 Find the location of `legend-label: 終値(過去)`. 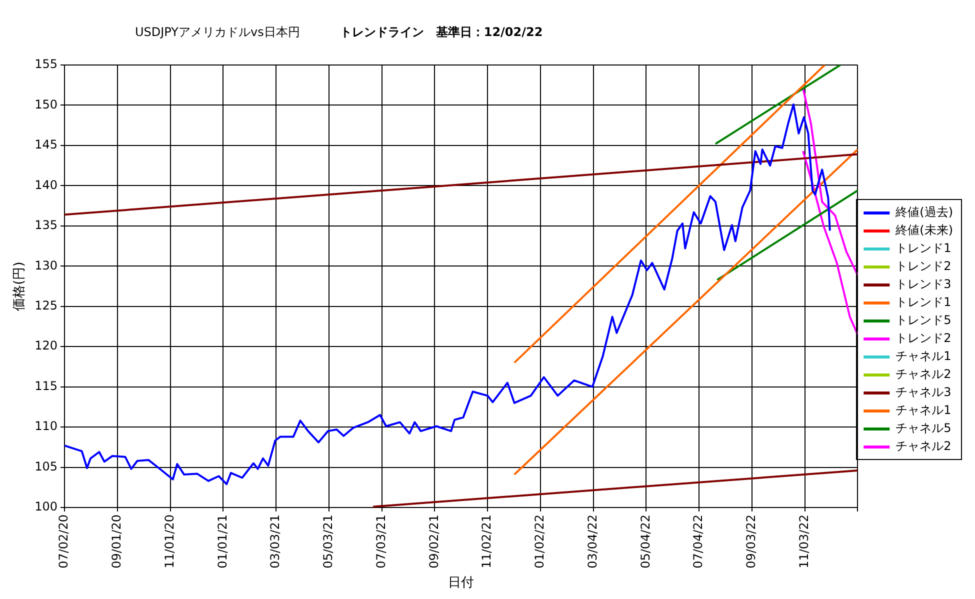

legend-label: 終値(過去) is located at coordinates (924, 212).